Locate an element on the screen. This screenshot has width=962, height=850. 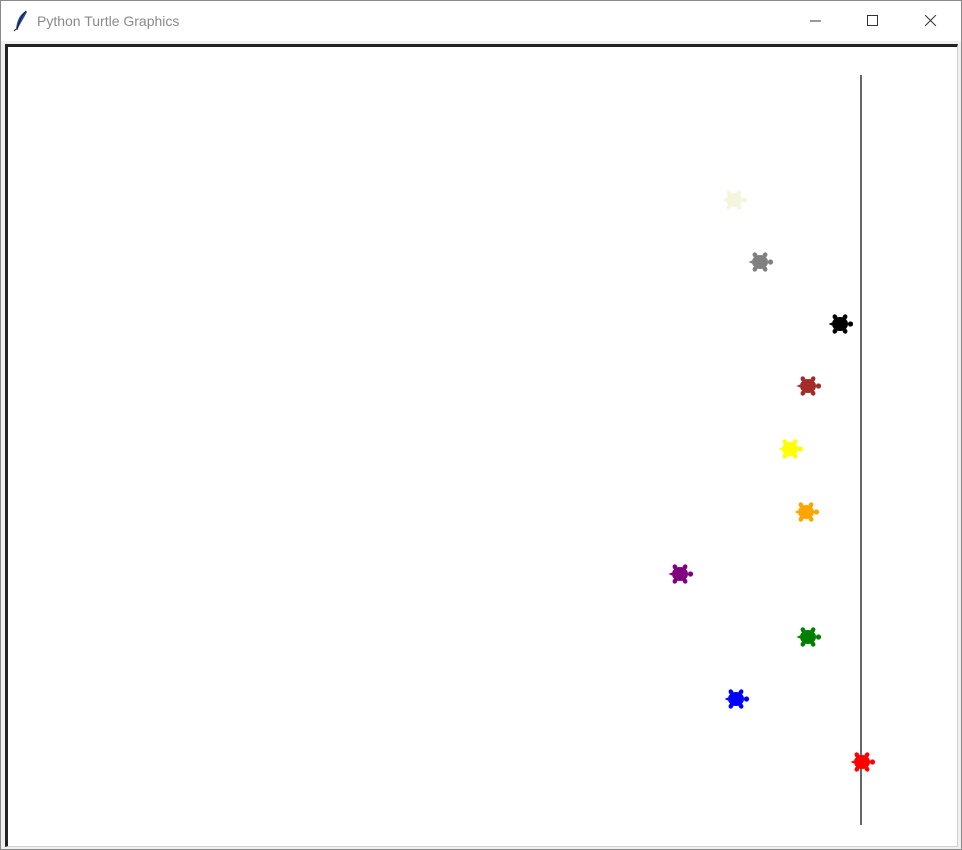
turtle-yellow is located at coordinates (791, 449).